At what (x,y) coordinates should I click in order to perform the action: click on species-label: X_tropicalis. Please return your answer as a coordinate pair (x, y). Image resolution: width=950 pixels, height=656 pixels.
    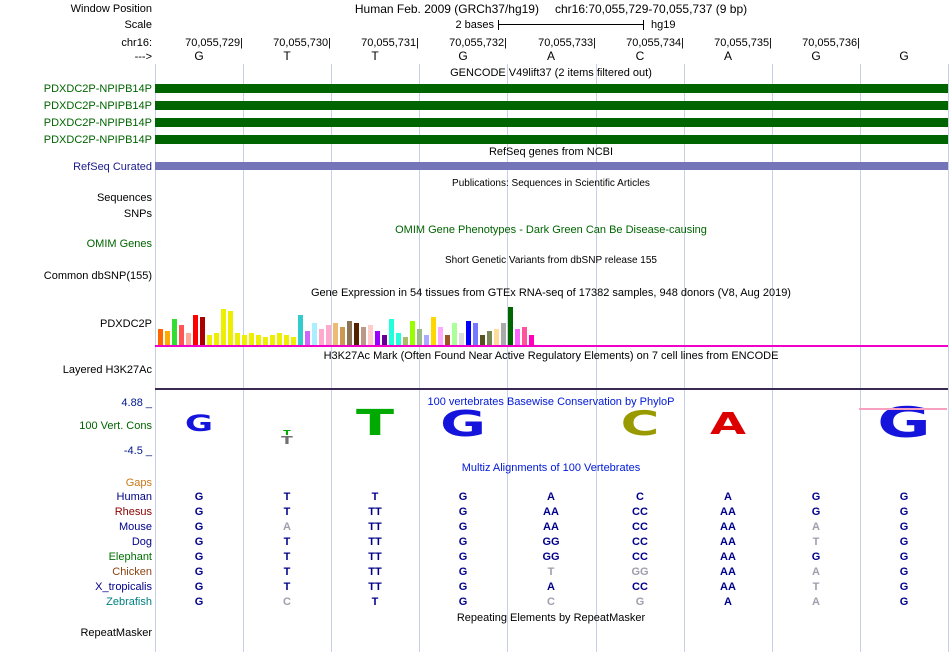
    Looking at the image, I should click on (123, 587).